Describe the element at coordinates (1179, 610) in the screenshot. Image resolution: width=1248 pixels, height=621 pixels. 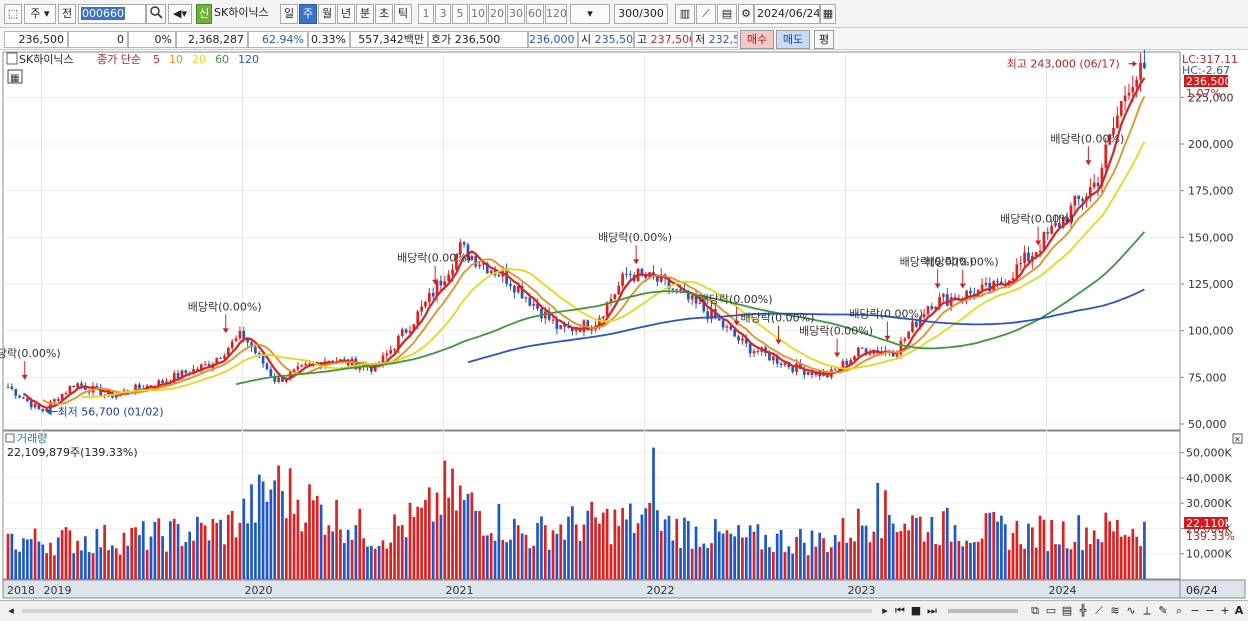
I see `zoom-icon: ⌕` at that location.